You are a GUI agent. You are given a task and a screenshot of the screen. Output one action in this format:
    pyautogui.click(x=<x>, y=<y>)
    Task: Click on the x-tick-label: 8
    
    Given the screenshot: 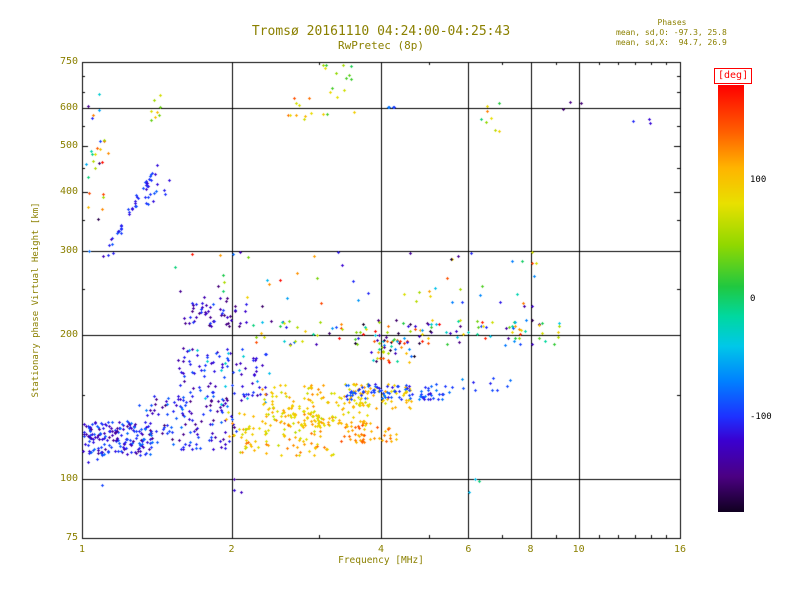 What is the action you would take?
    pyautogui.click(x=530, y=549)
    